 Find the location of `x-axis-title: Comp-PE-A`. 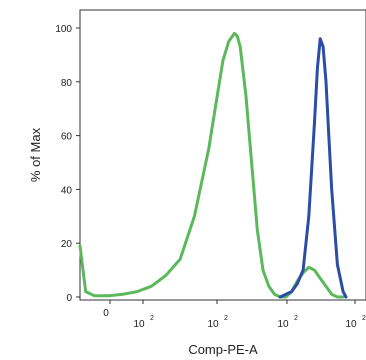

x-axis-title: Comp-PE-A is located at coordinates (223, 349).